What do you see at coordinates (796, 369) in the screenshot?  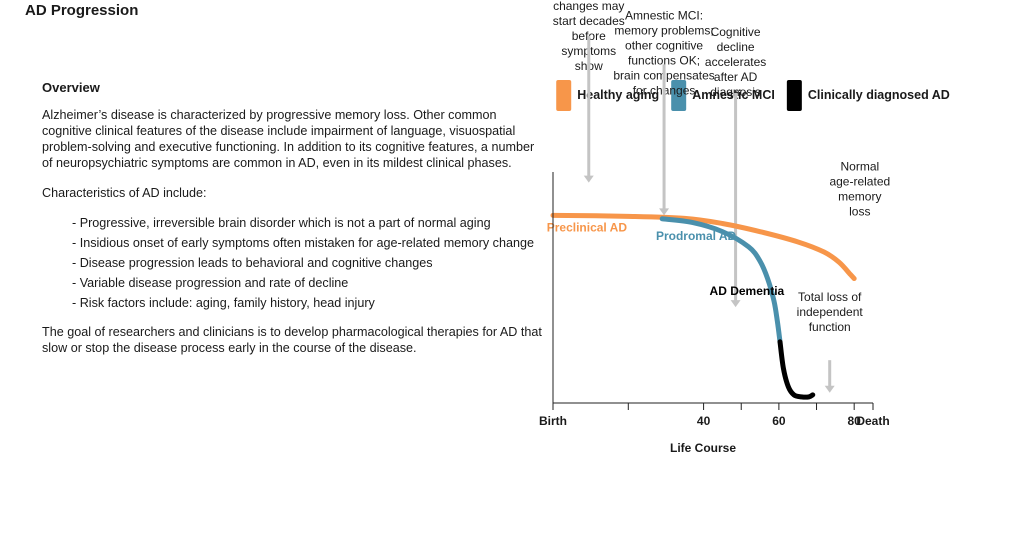 I see `clinically-diagnosed-ad-curve` at bounding box center [796, 369].